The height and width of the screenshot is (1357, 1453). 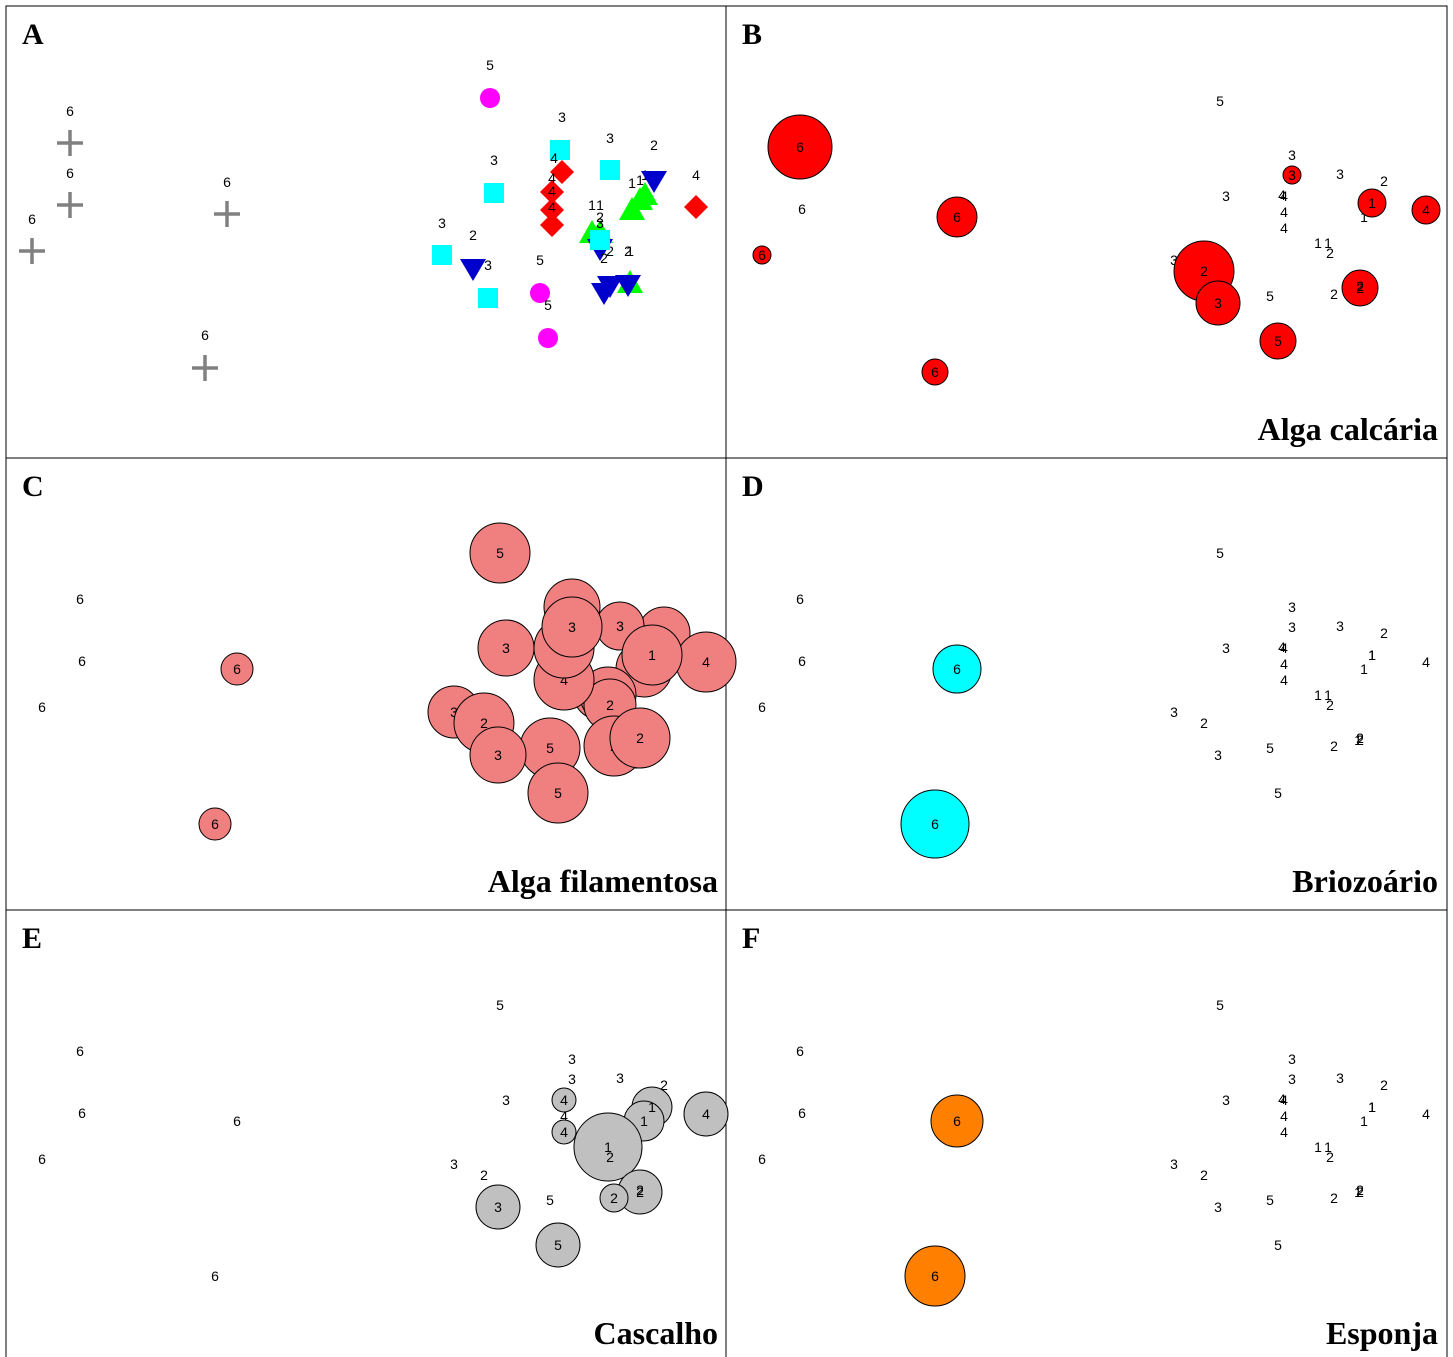 What do you see at coordinates (604, 258) in the screenshot?
I see `A-label-15: 2` at bounding box center [604, 258].